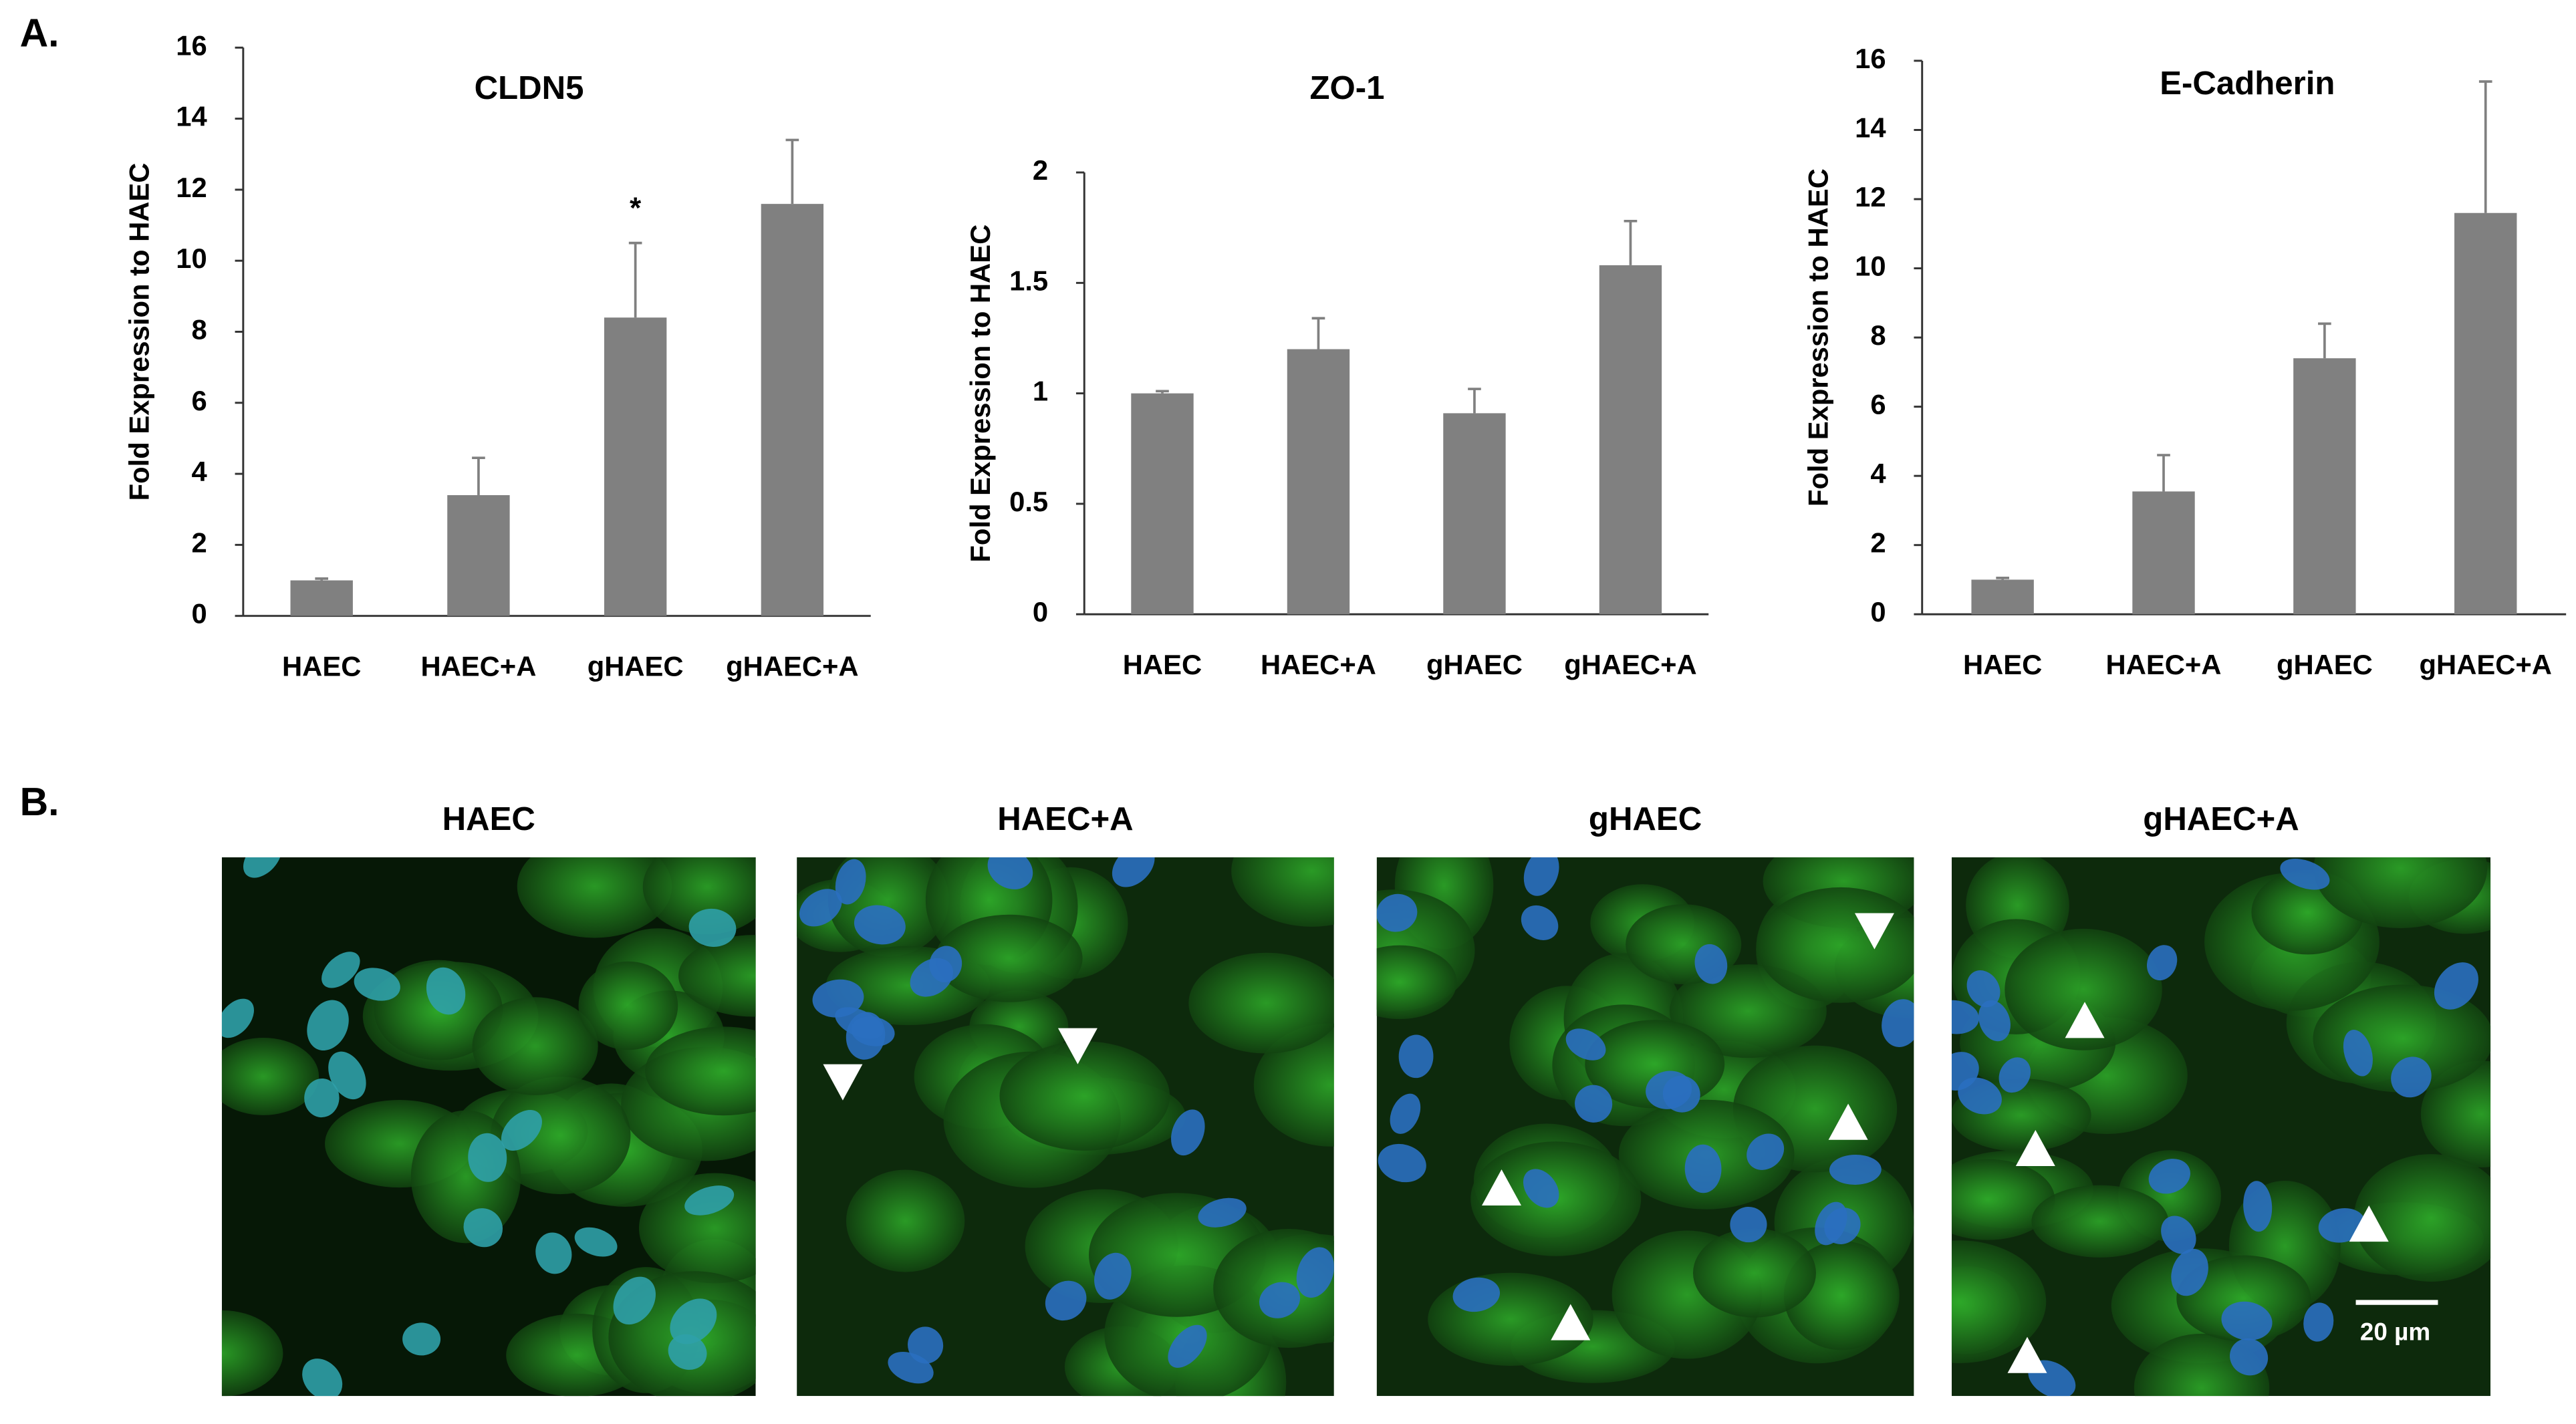 Image resolution: width=2576 pixels, height=1424 pixels. What do you see at coordinates (1028, 502) in the screenshot?
I see `y-tick-label: 0.5` at bounding box center [1028, 502].